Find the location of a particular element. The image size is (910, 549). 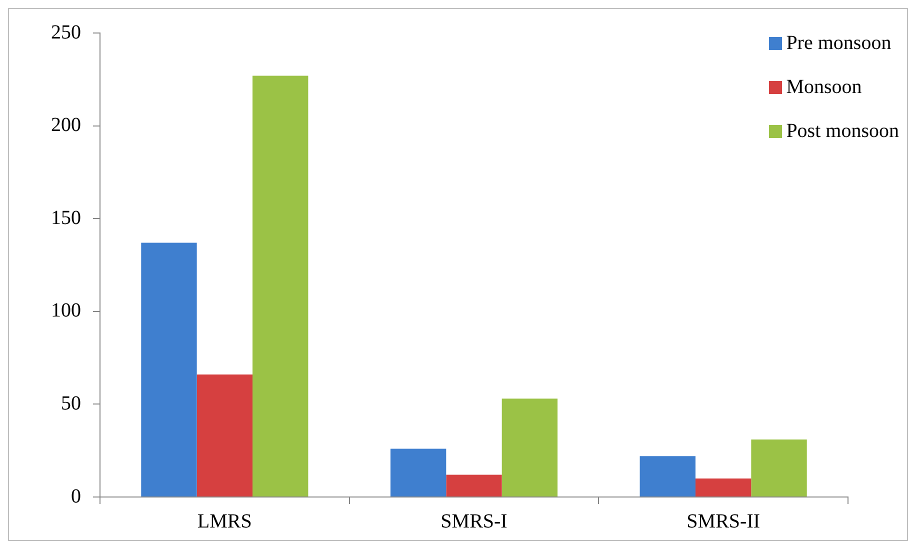

legend-label: Pre monsoon is located at coordinates (839, 43).